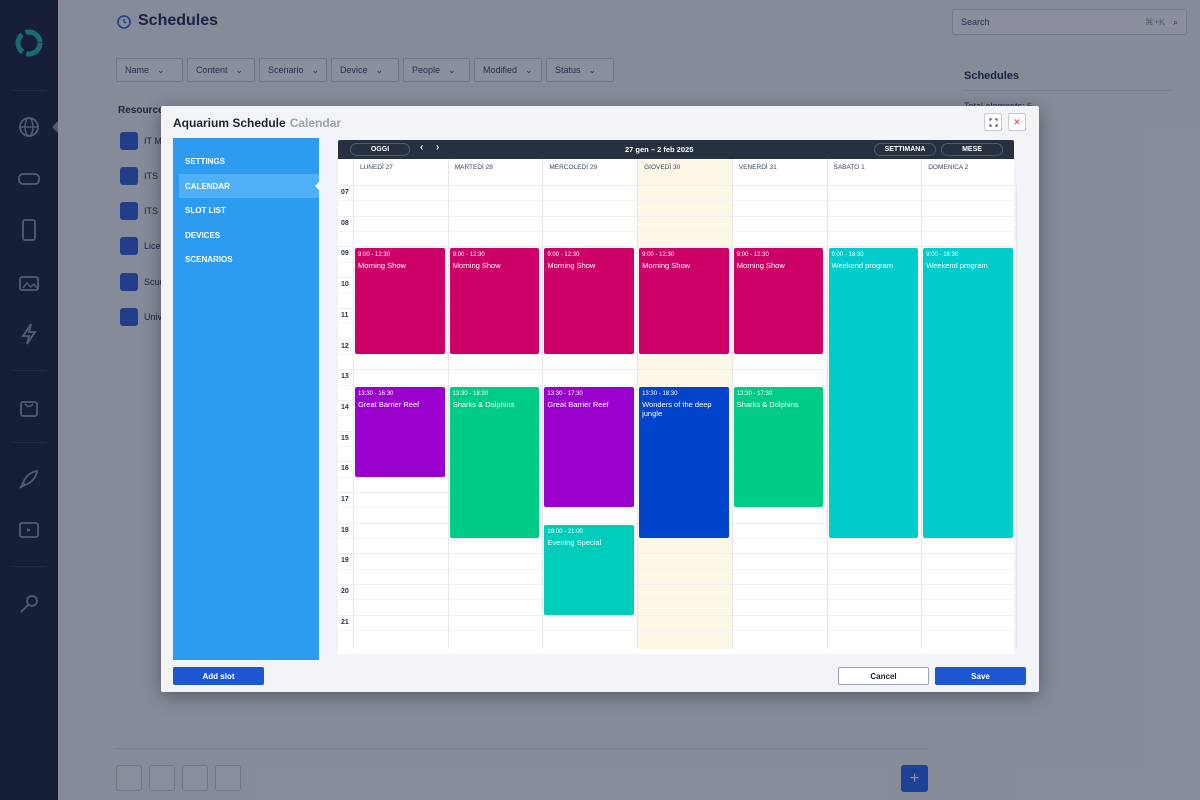  I want to click on event-slot: 13:30 - 17:30 Great Barrier Reef, so click(589, 447).